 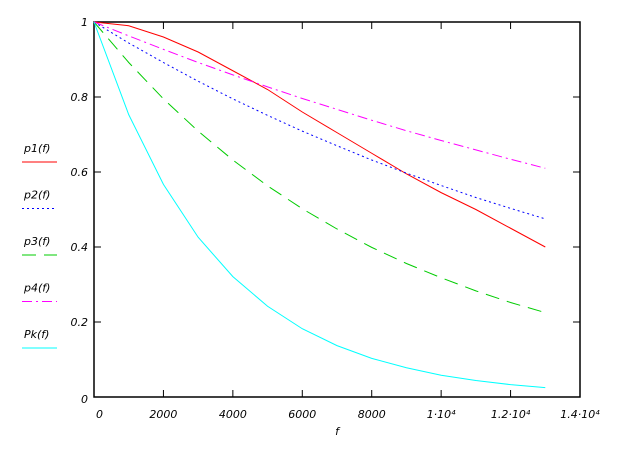 What do you see at coordinates (99, 414) in the screenshot?
I see `x-tick-label: 0` at bounding box center [99, 414].